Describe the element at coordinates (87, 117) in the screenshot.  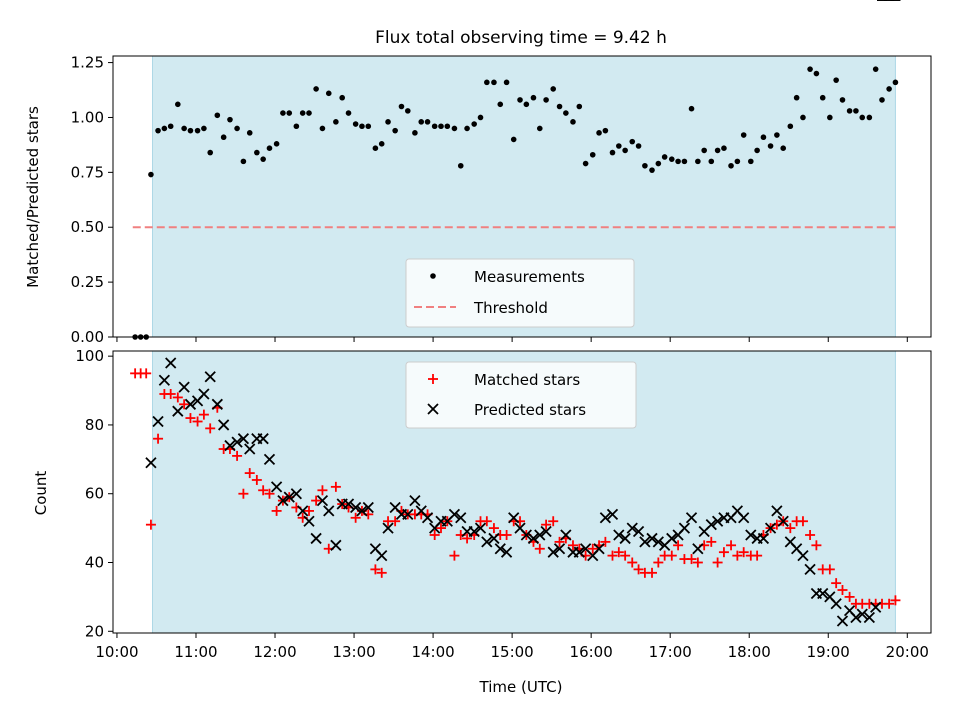
I see `ratio-y-tick-label: 1.00` at that location.